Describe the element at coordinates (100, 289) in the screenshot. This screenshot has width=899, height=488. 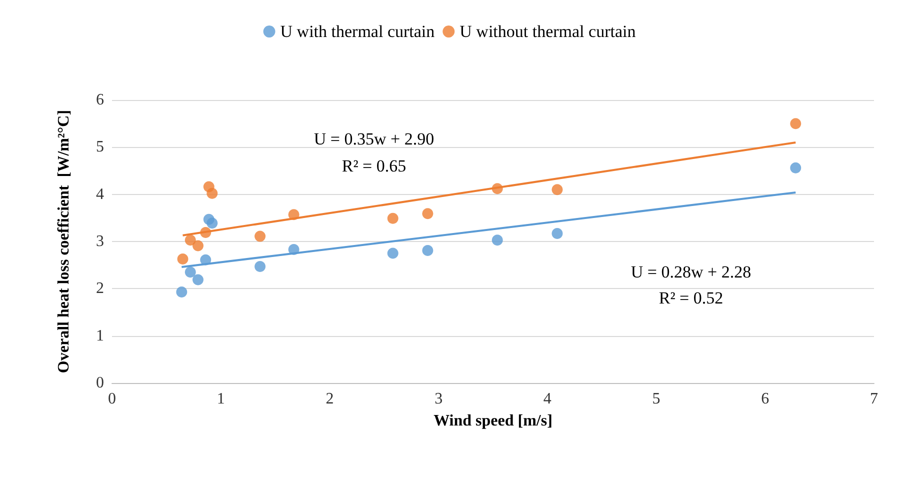
I see `y-tick-label: 2` at that location.